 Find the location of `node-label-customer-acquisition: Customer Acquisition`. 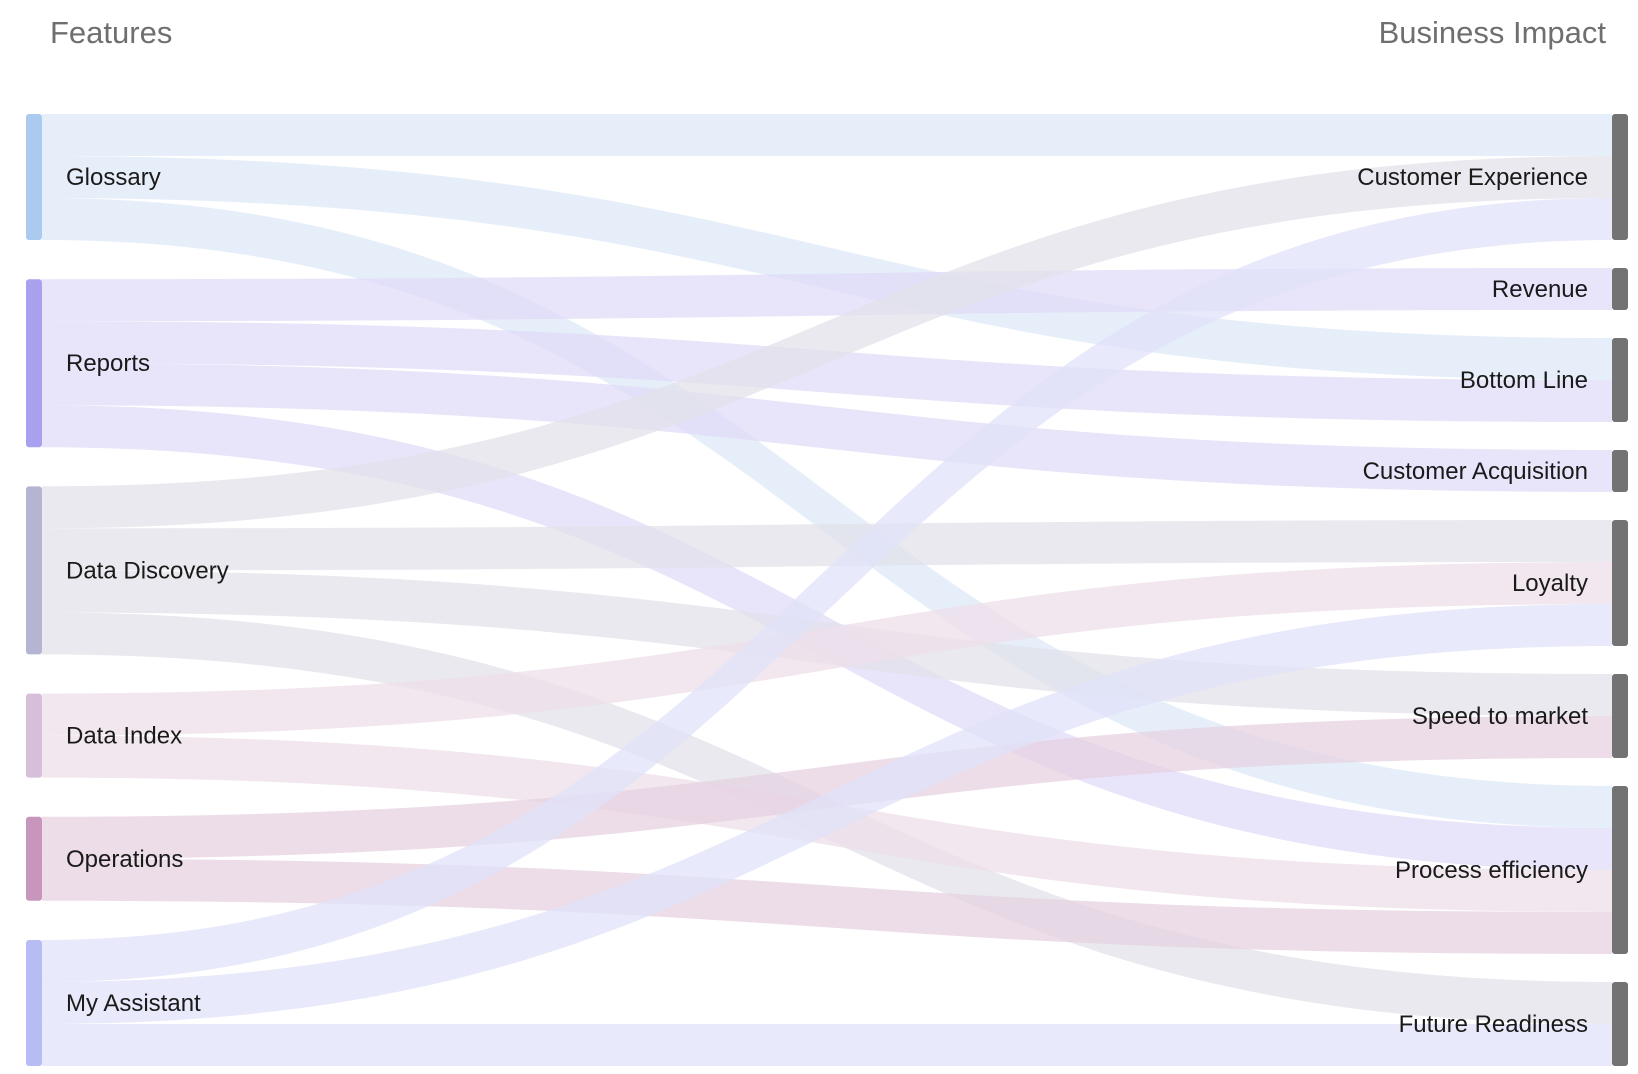

node-label-customer-acquisition: Customer Acquisition is located at coordinates (1475, 471).